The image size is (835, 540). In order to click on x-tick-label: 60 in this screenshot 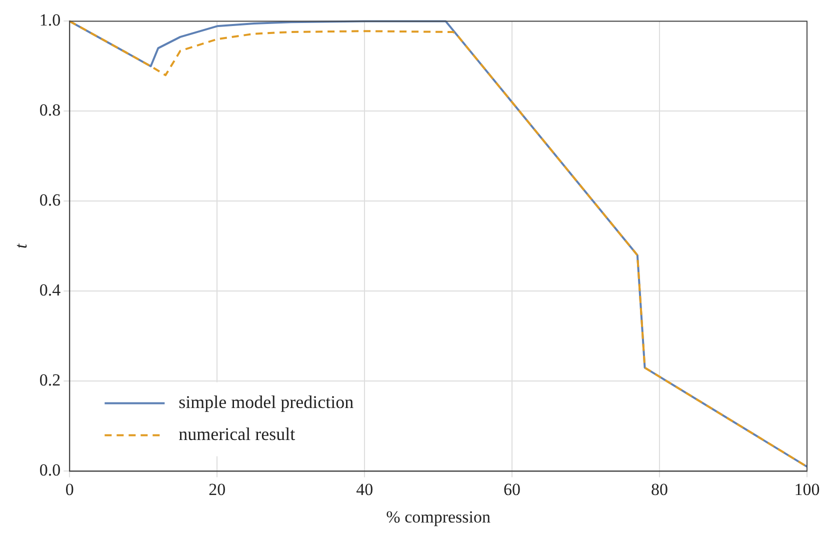, I will do `click(512, 489)`.